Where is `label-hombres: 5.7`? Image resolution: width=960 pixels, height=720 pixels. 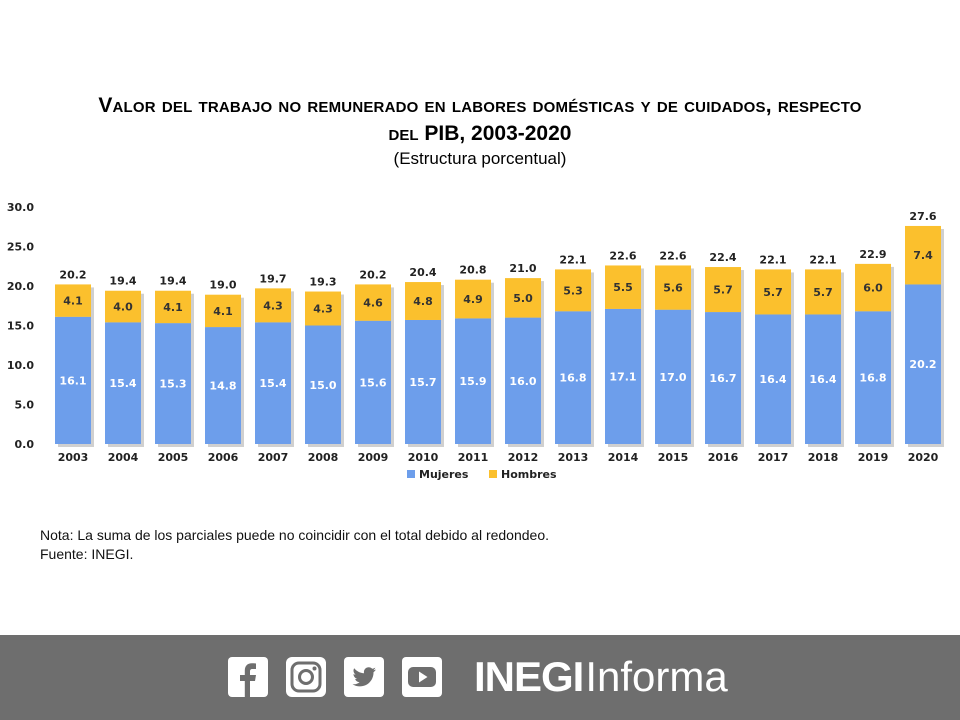
label-hombres: 5.7 is located at coordinates (823, 292).